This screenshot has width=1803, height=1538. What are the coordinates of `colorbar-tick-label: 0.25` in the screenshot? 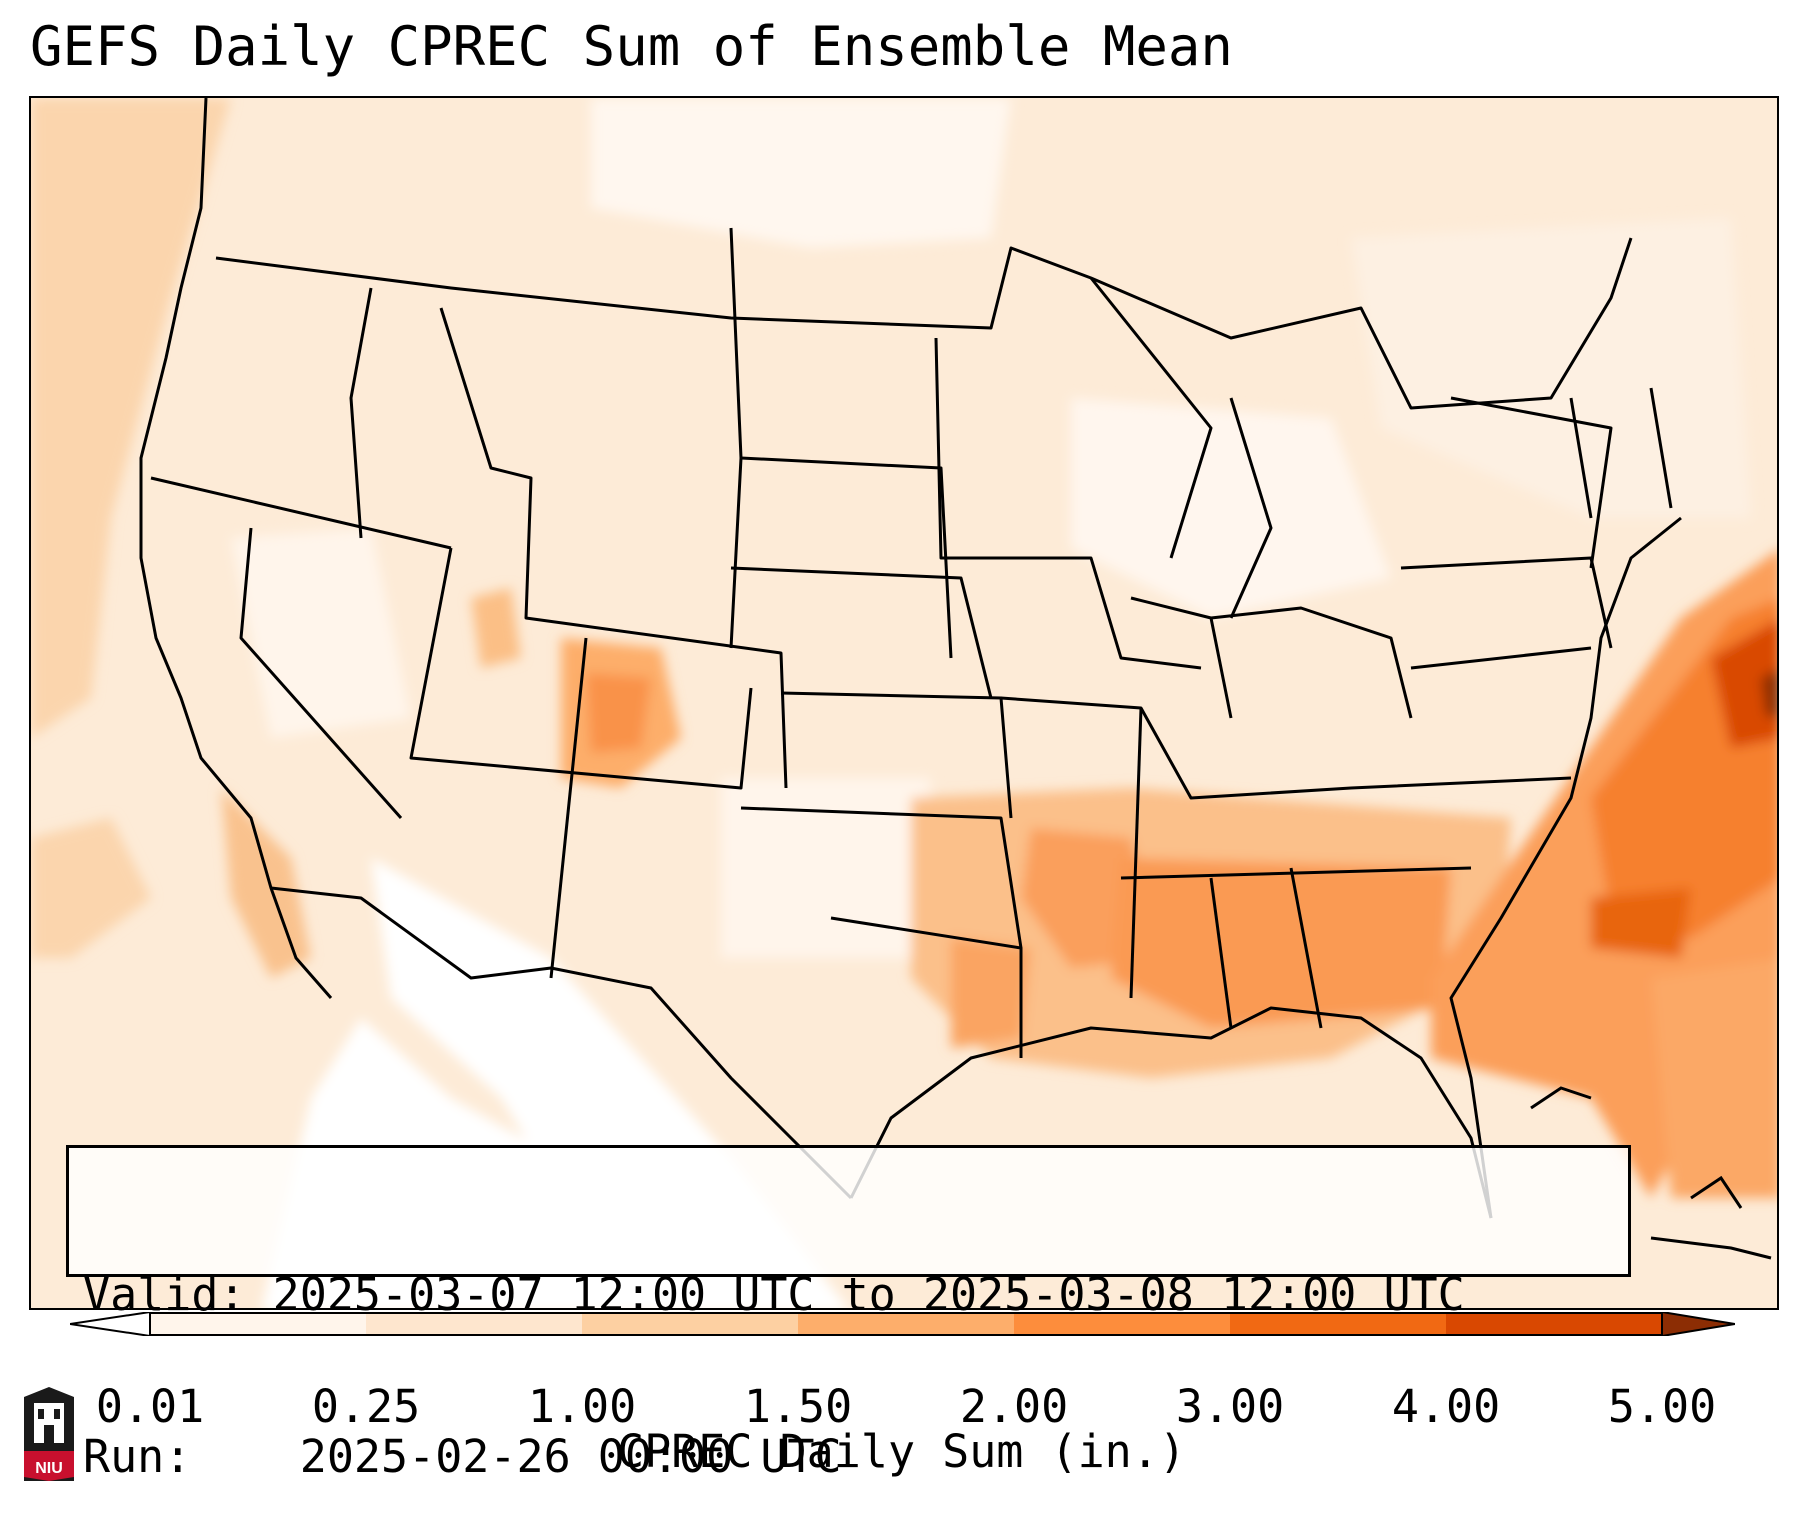 It's located at (366, 1406).